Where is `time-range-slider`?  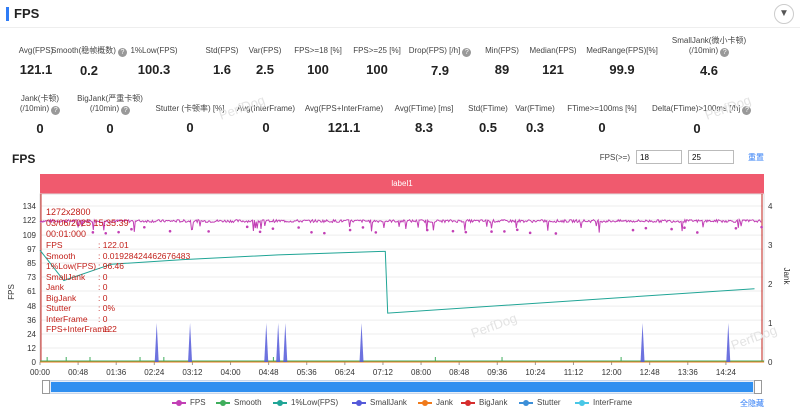
time-range-slider is located at coordinates (402, 387).